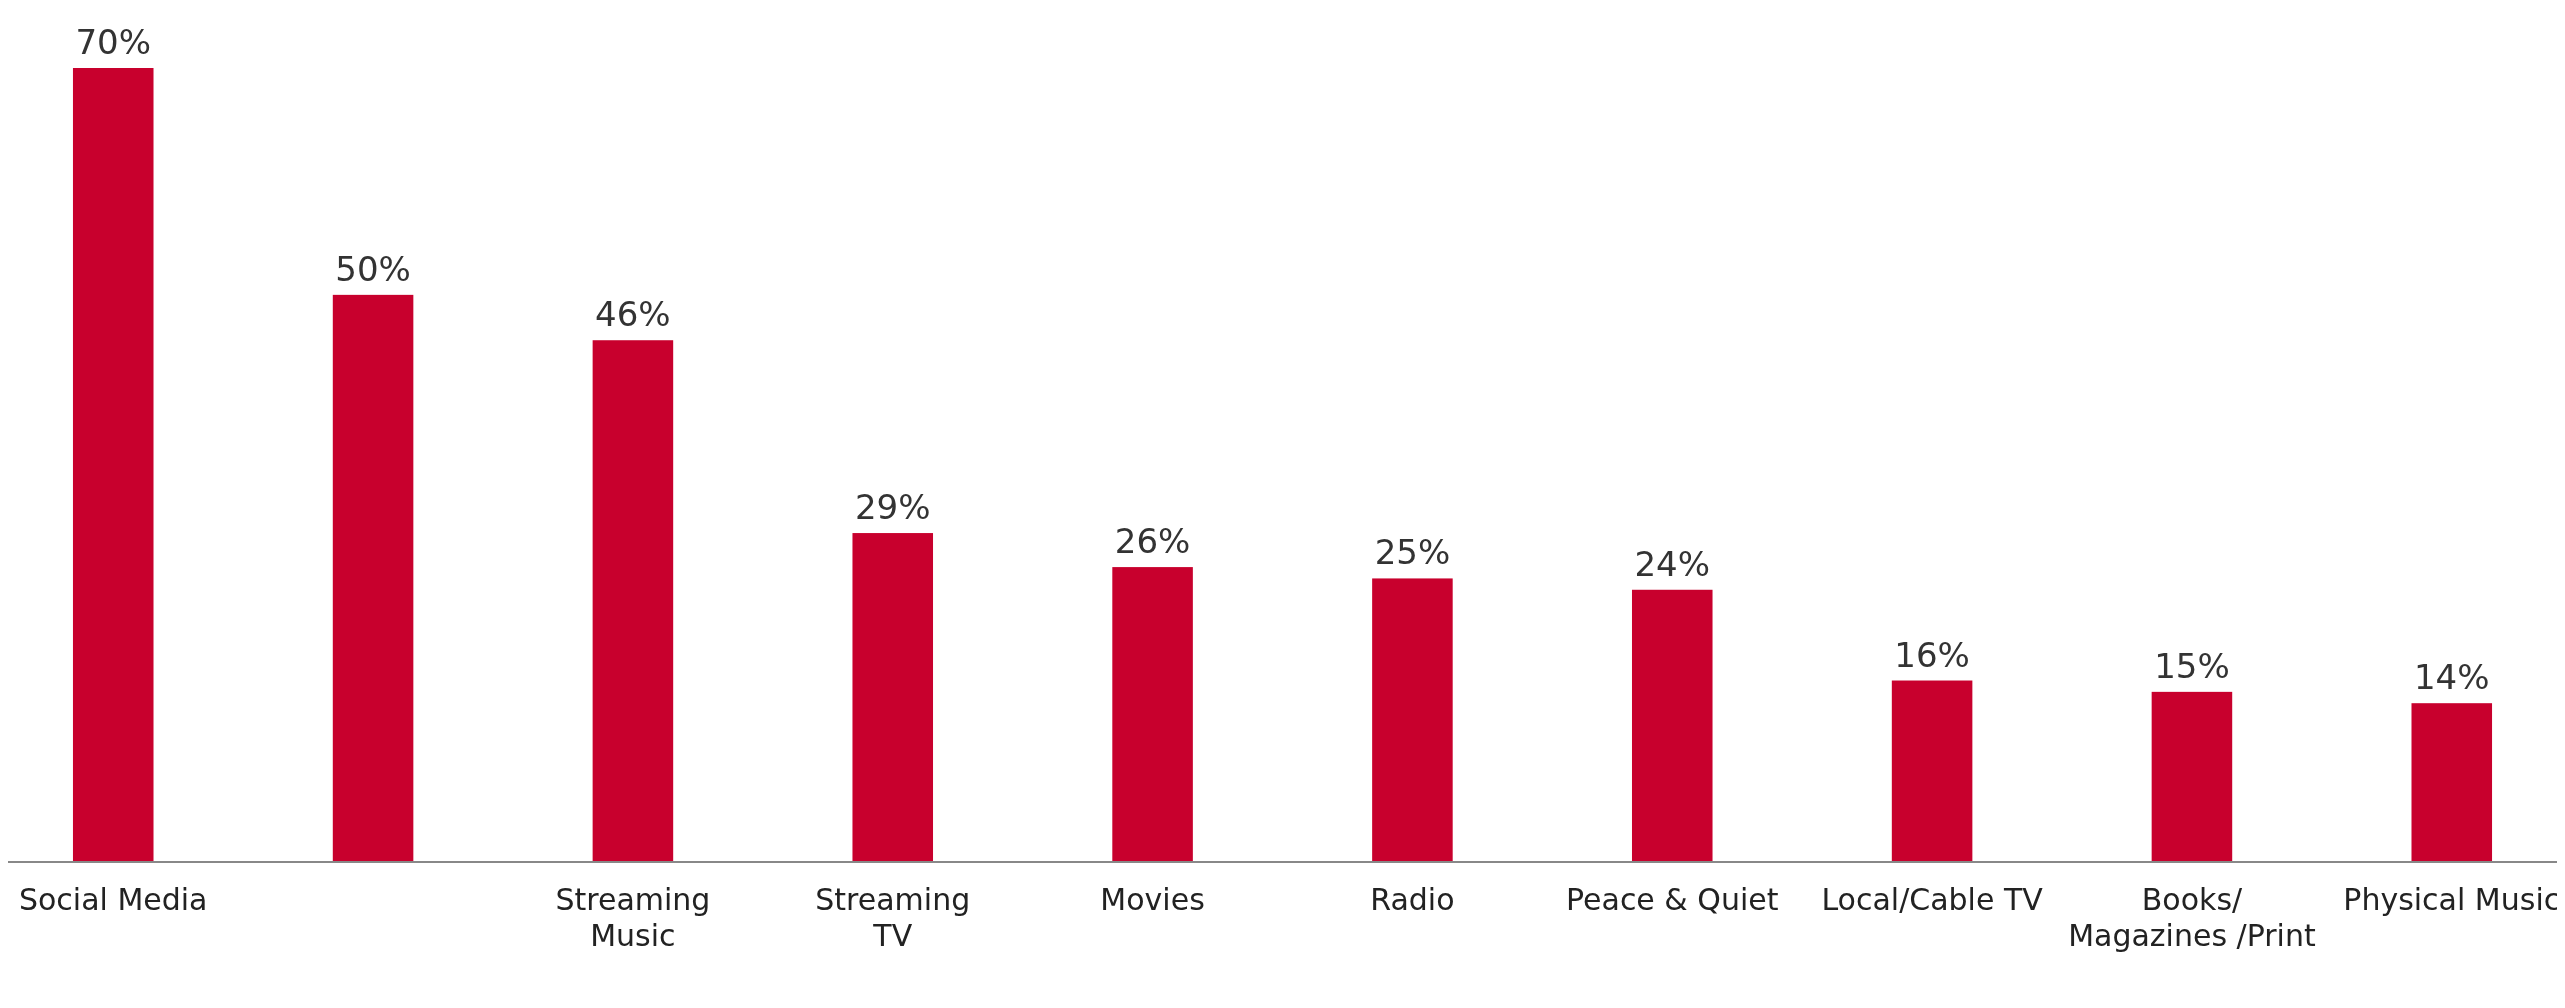 The image size is (2565, 1008). Describe the element at coordinates (893, 917) in the screenshot. I see `x-tick-label: Streaming TV` at that location.